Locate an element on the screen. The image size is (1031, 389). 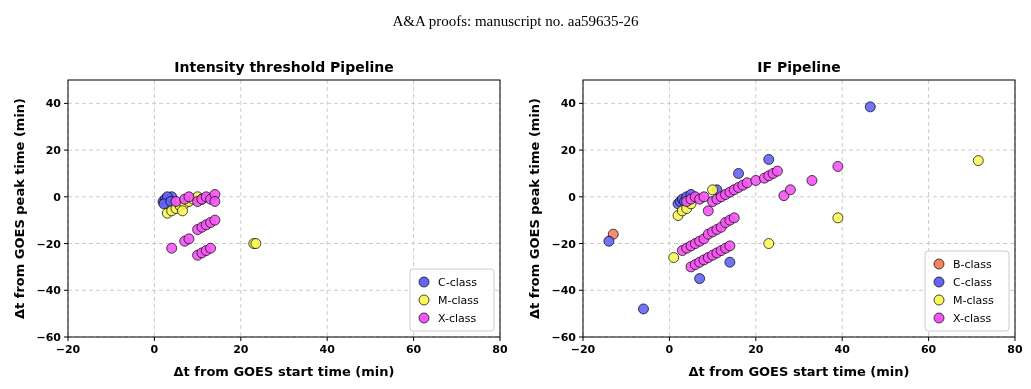
text: A&A proofs: manuscript no. aa59635-26 is located at coordinates (516, 21).